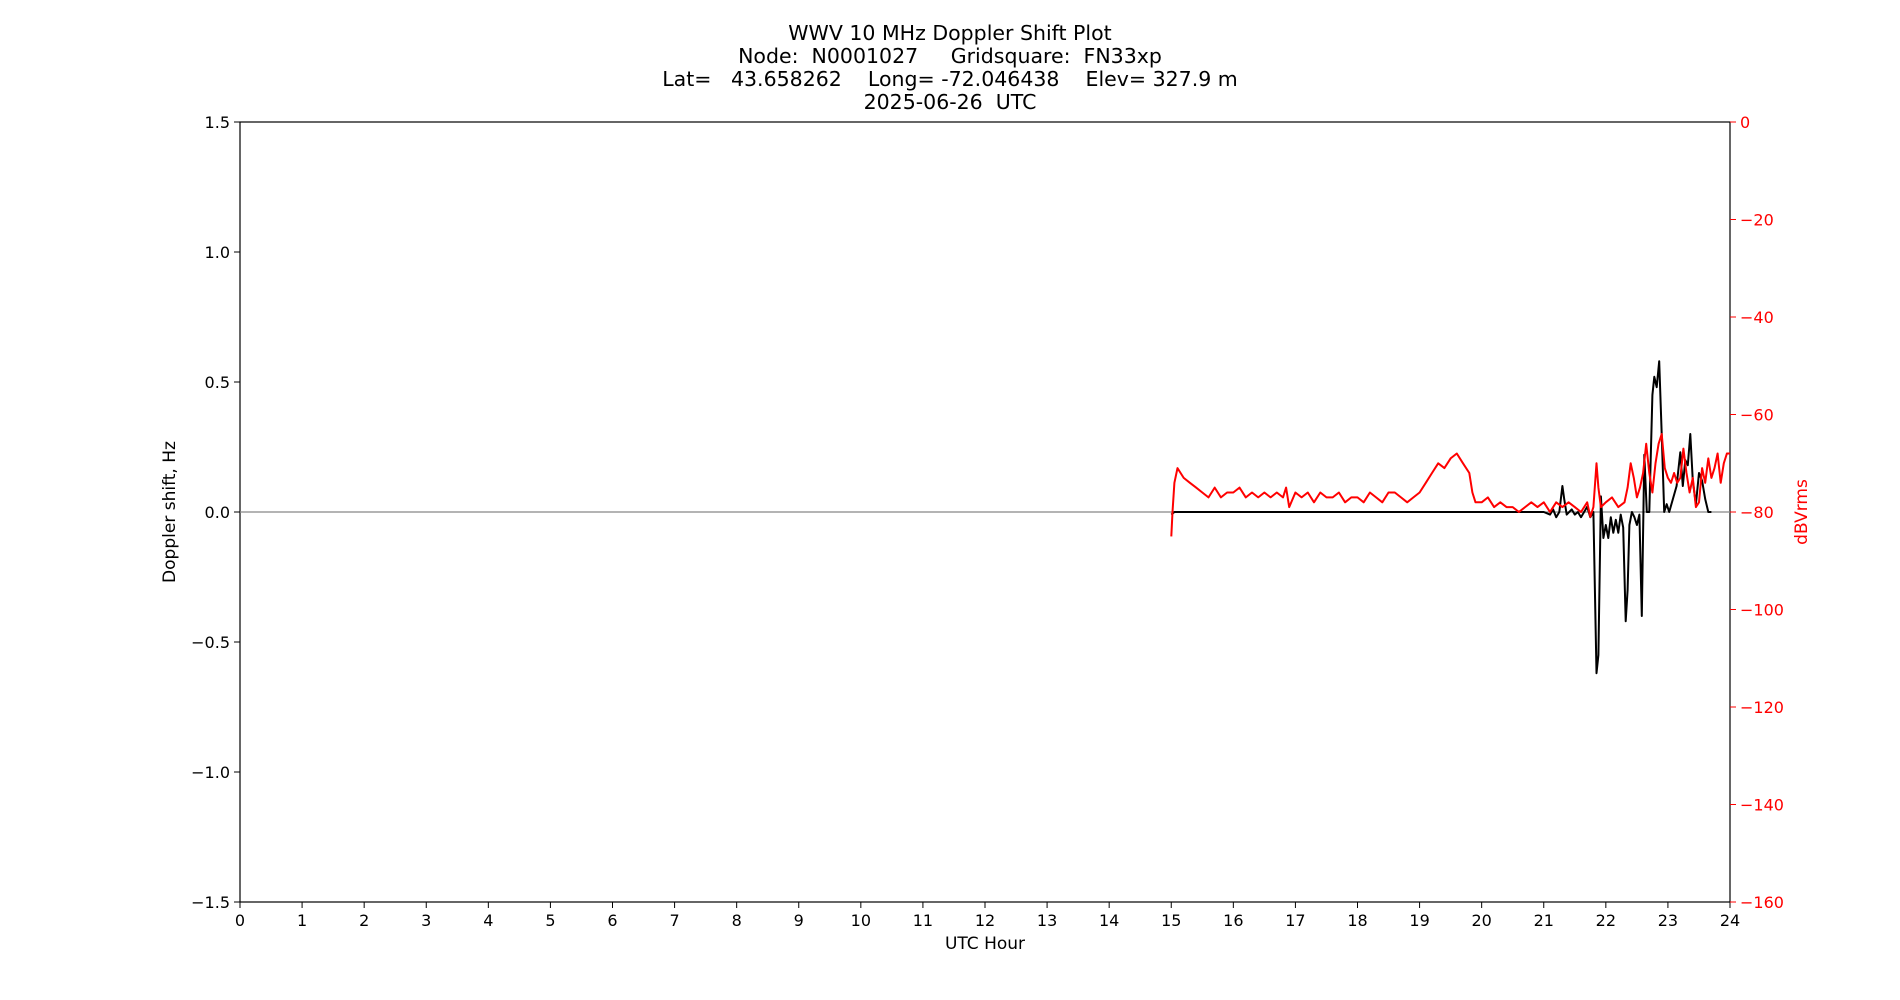  I want to click on x-tick-label: 8, so click(737, 920).